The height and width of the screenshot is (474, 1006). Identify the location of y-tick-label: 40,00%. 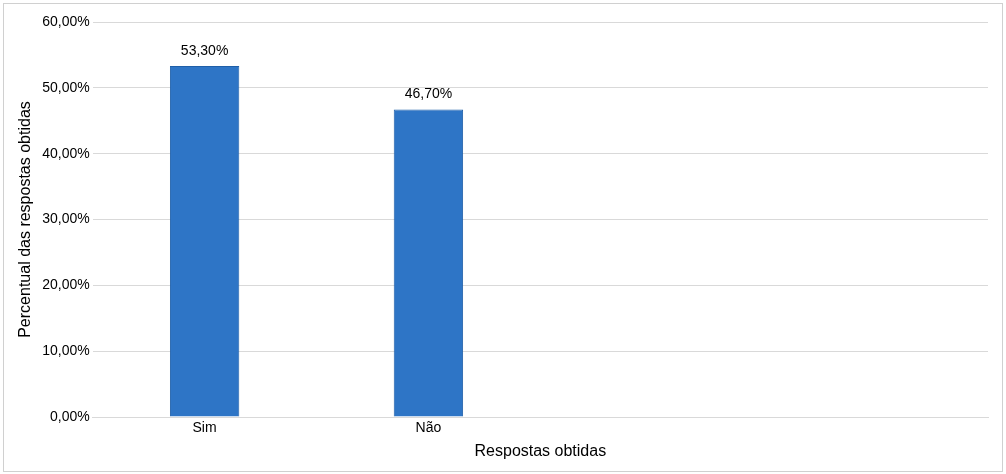
(66, 152).